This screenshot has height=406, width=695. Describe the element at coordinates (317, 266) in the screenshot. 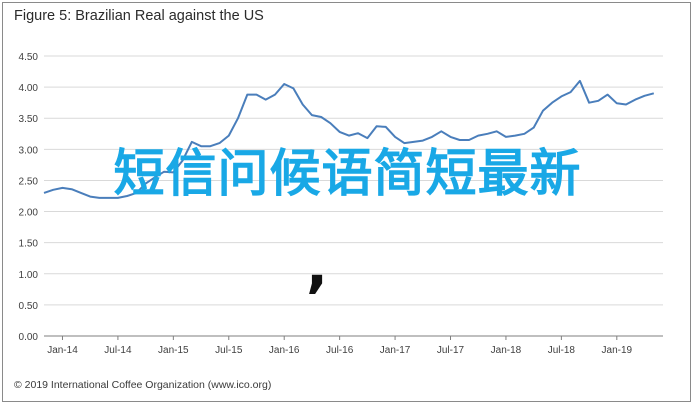

I see `overlay-punctuation: ,` at that location.